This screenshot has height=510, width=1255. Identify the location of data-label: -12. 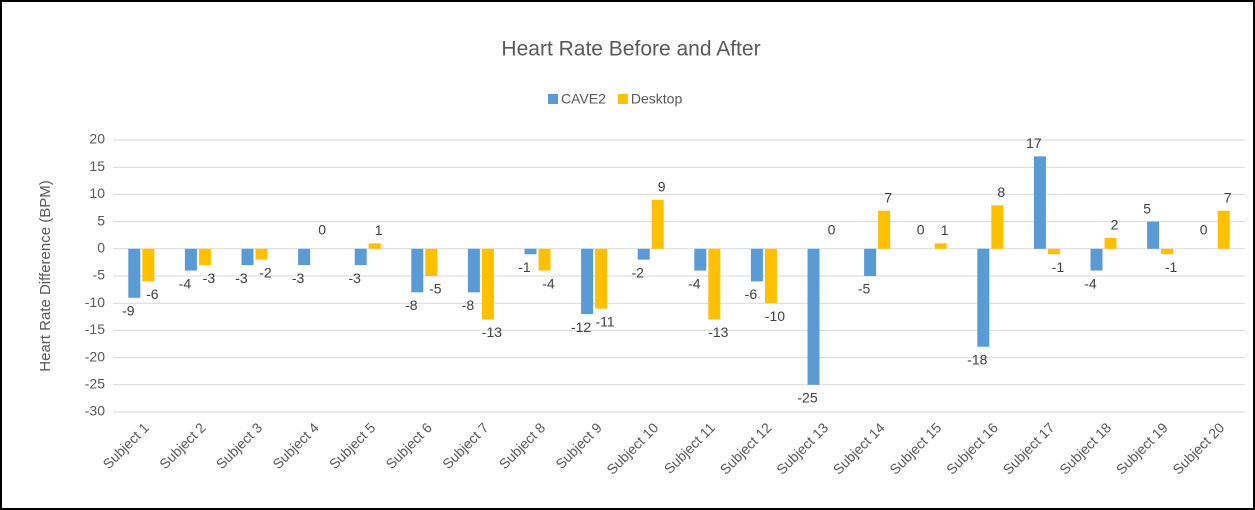
(581, 327).